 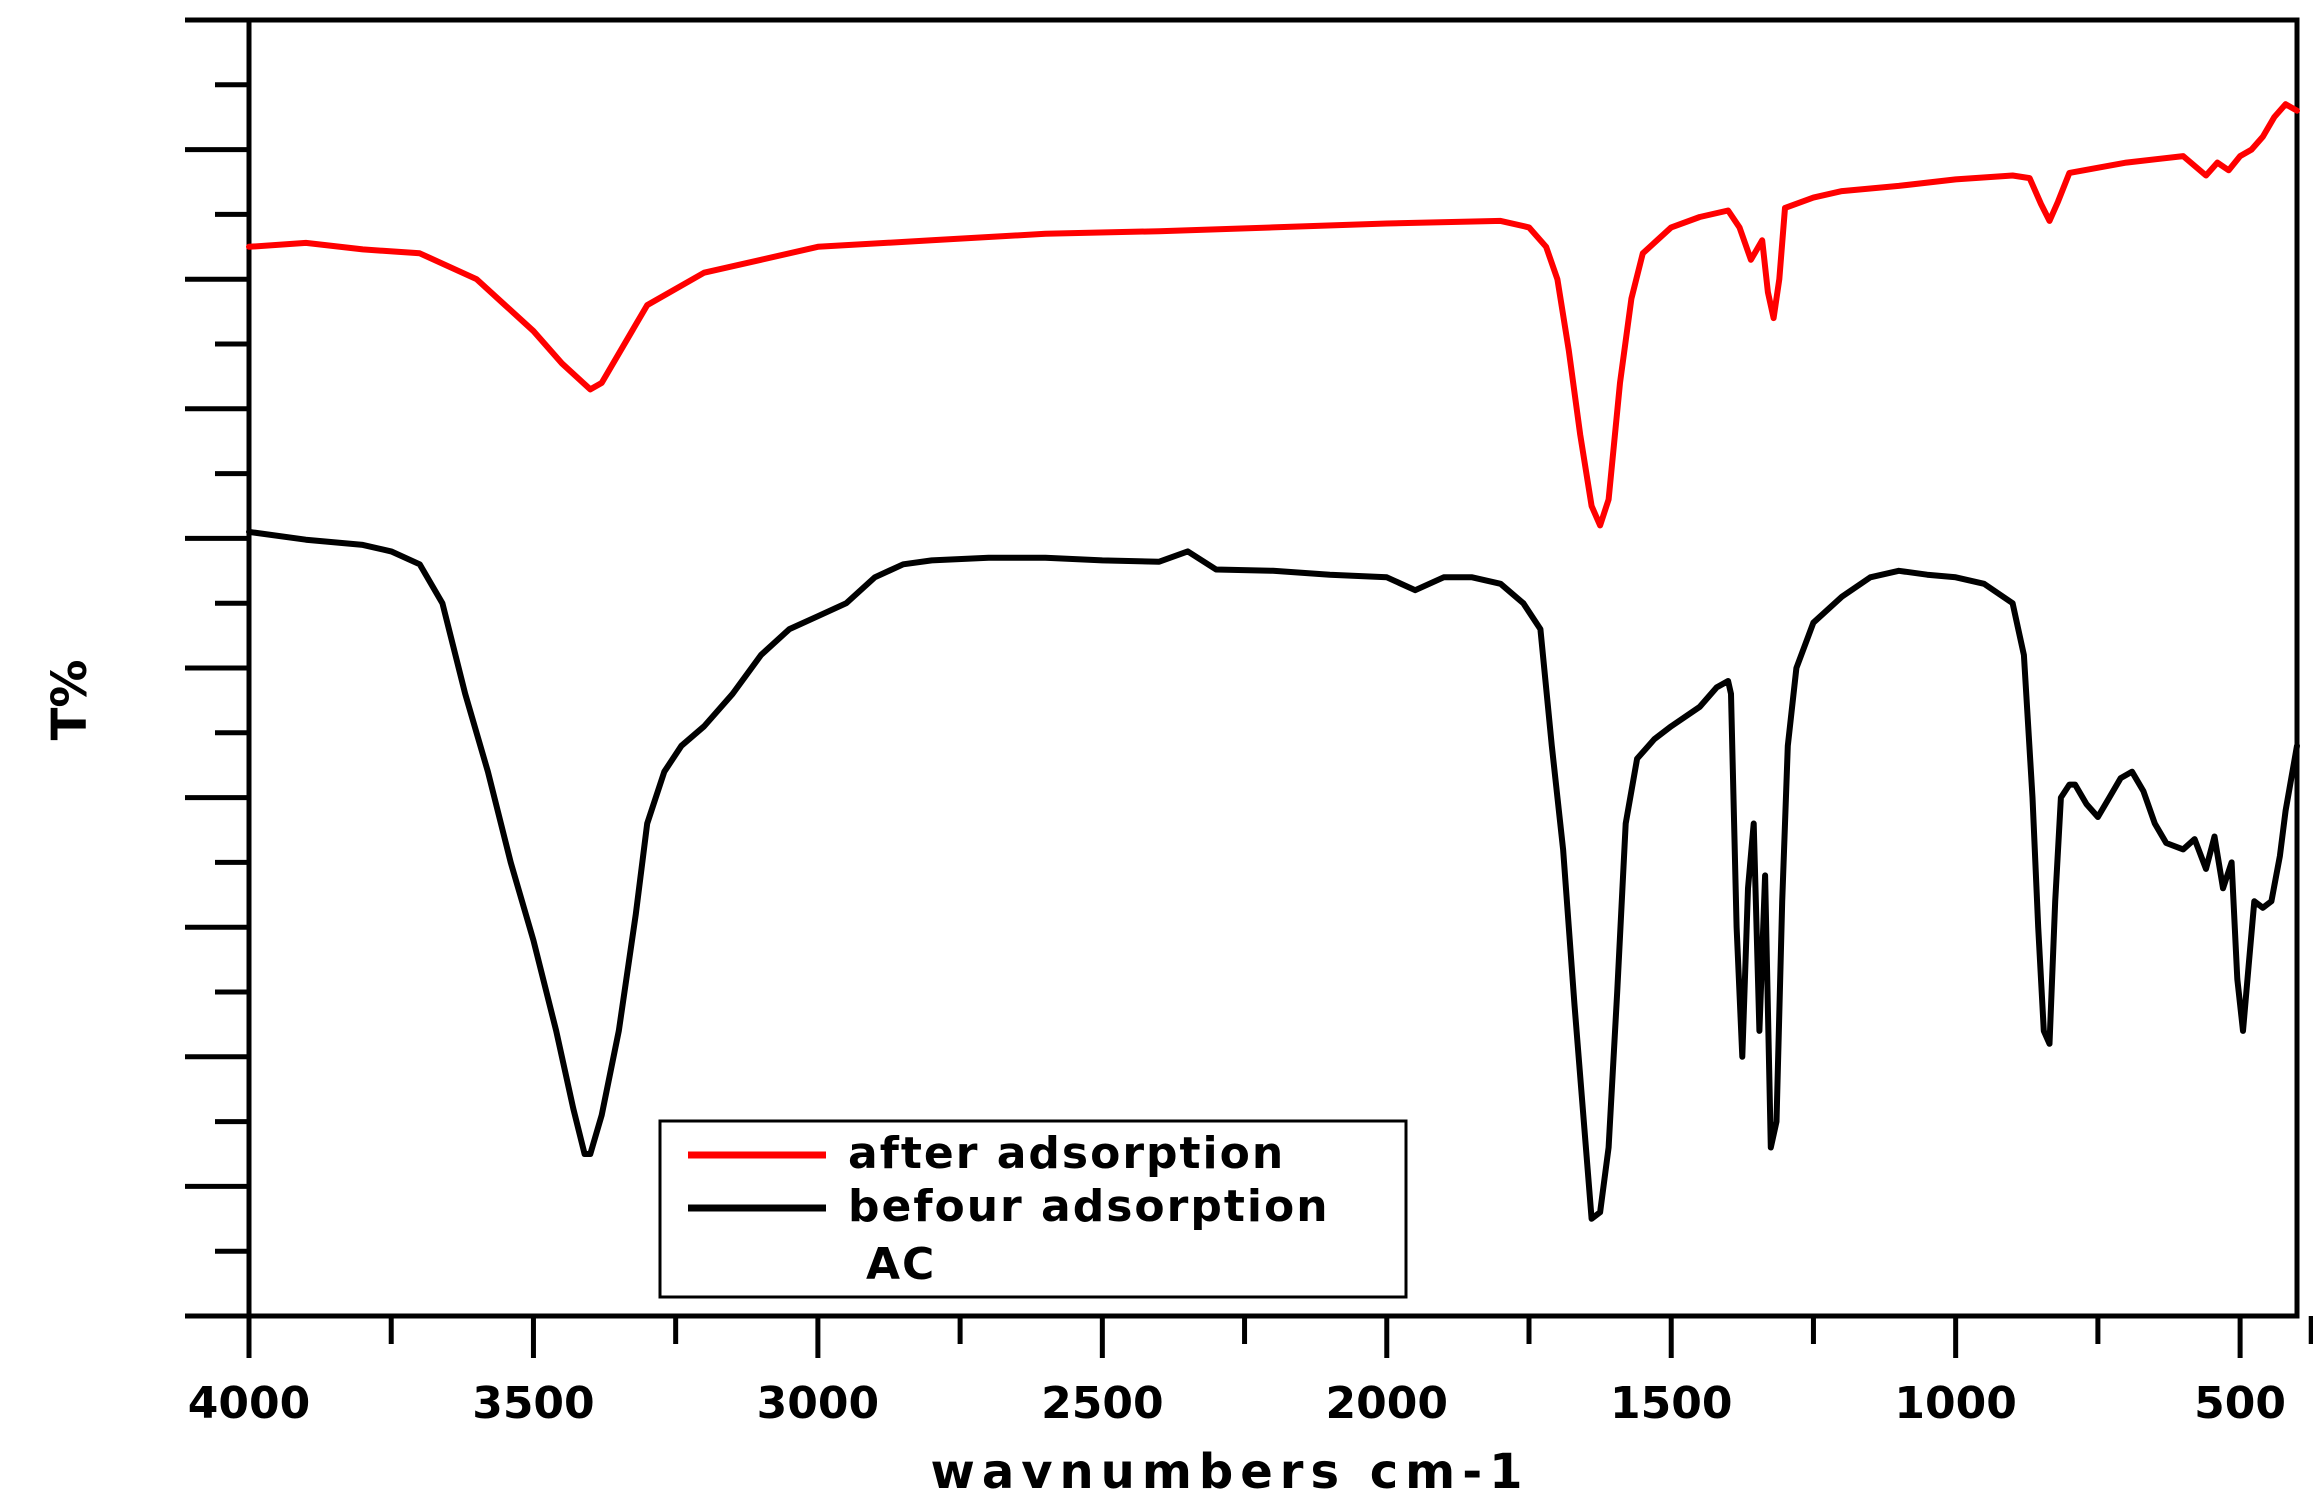 What do you see at coordinates (2240, 1403) in the screenshot?
I see `x-tick-label: 500` at bounding box center [2240, 1403].